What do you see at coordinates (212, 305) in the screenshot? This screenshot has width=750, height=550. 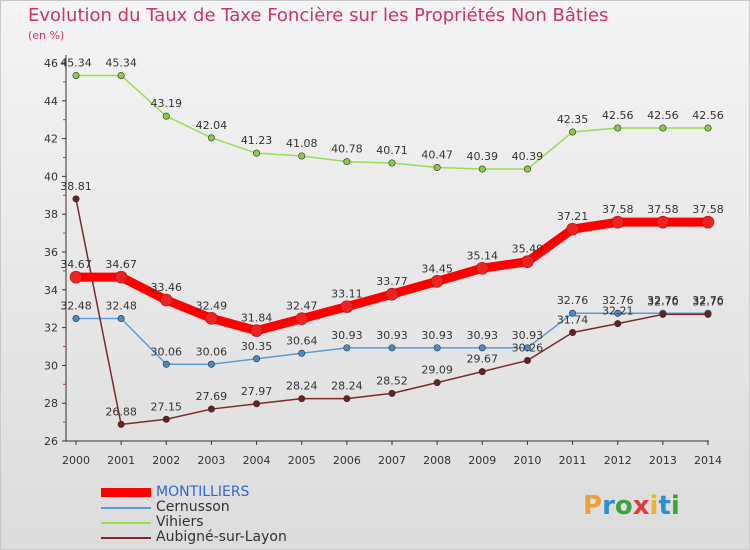 I see `data-label: 32.49` at bounding box center [212, 305].